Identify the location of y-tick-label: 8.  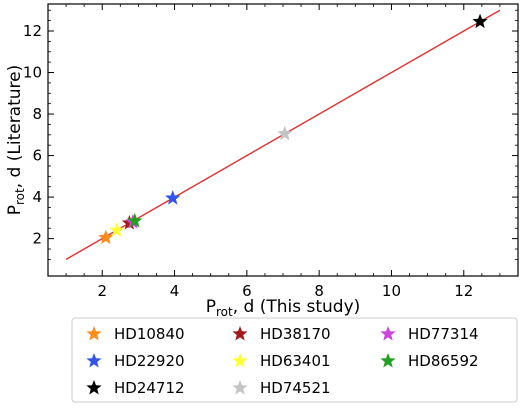
(37, 114).